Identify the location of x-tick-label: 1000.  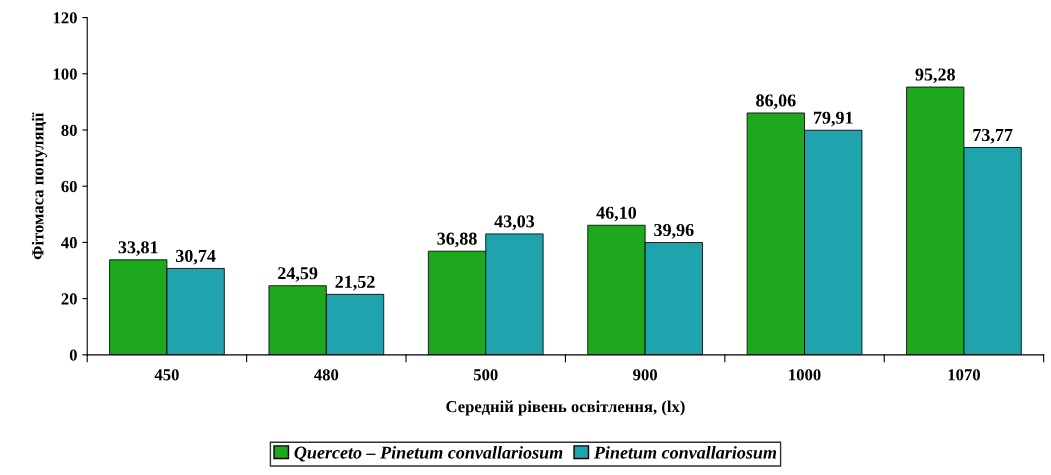
(805, 375).